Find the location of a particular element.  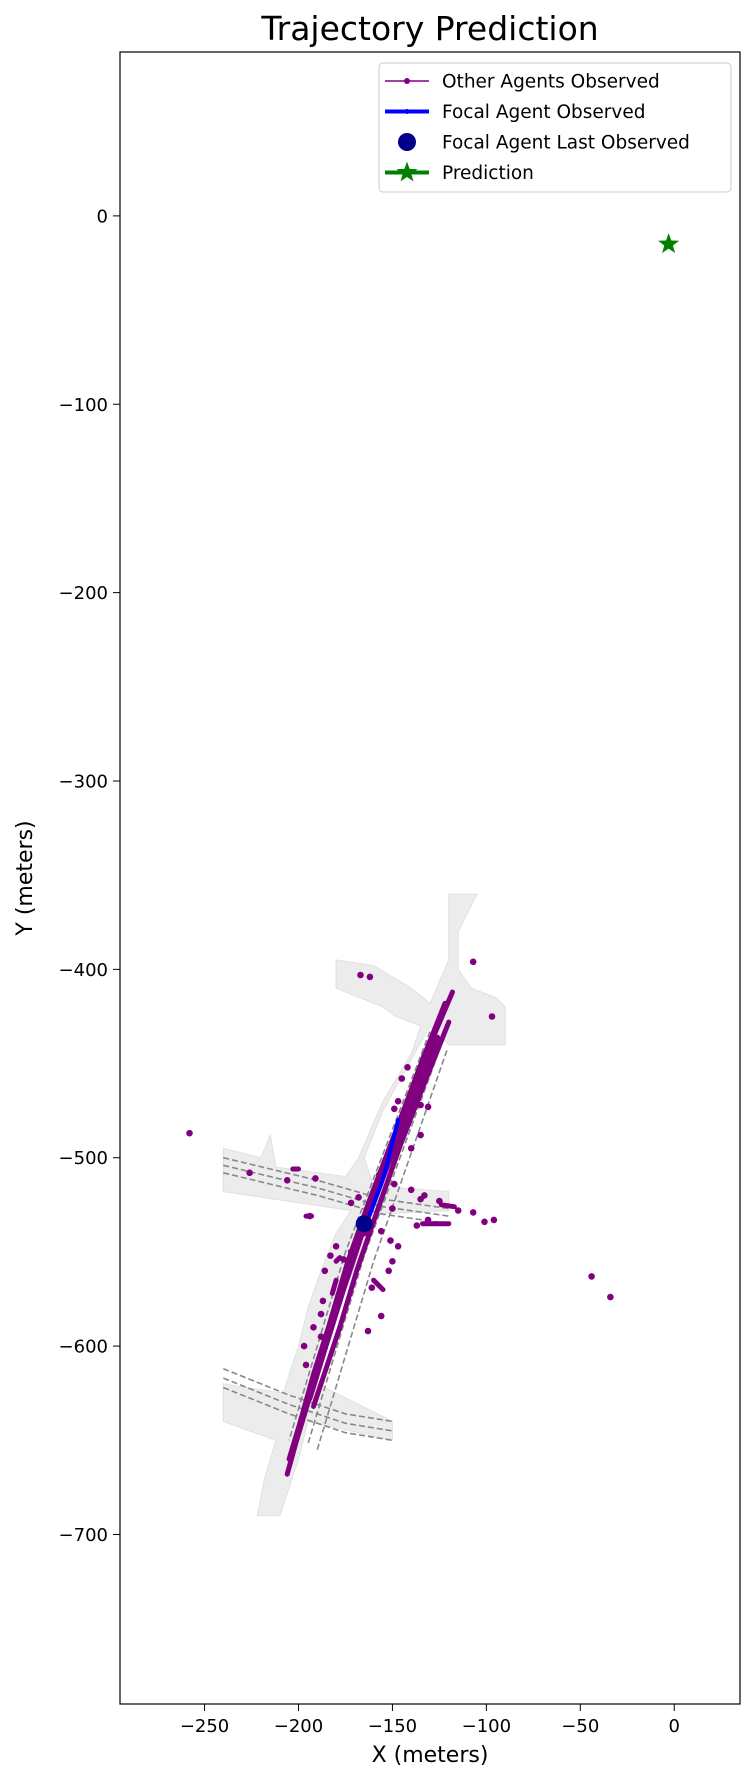

x-tick-label: 0 is located at coordinates (674, 1726).